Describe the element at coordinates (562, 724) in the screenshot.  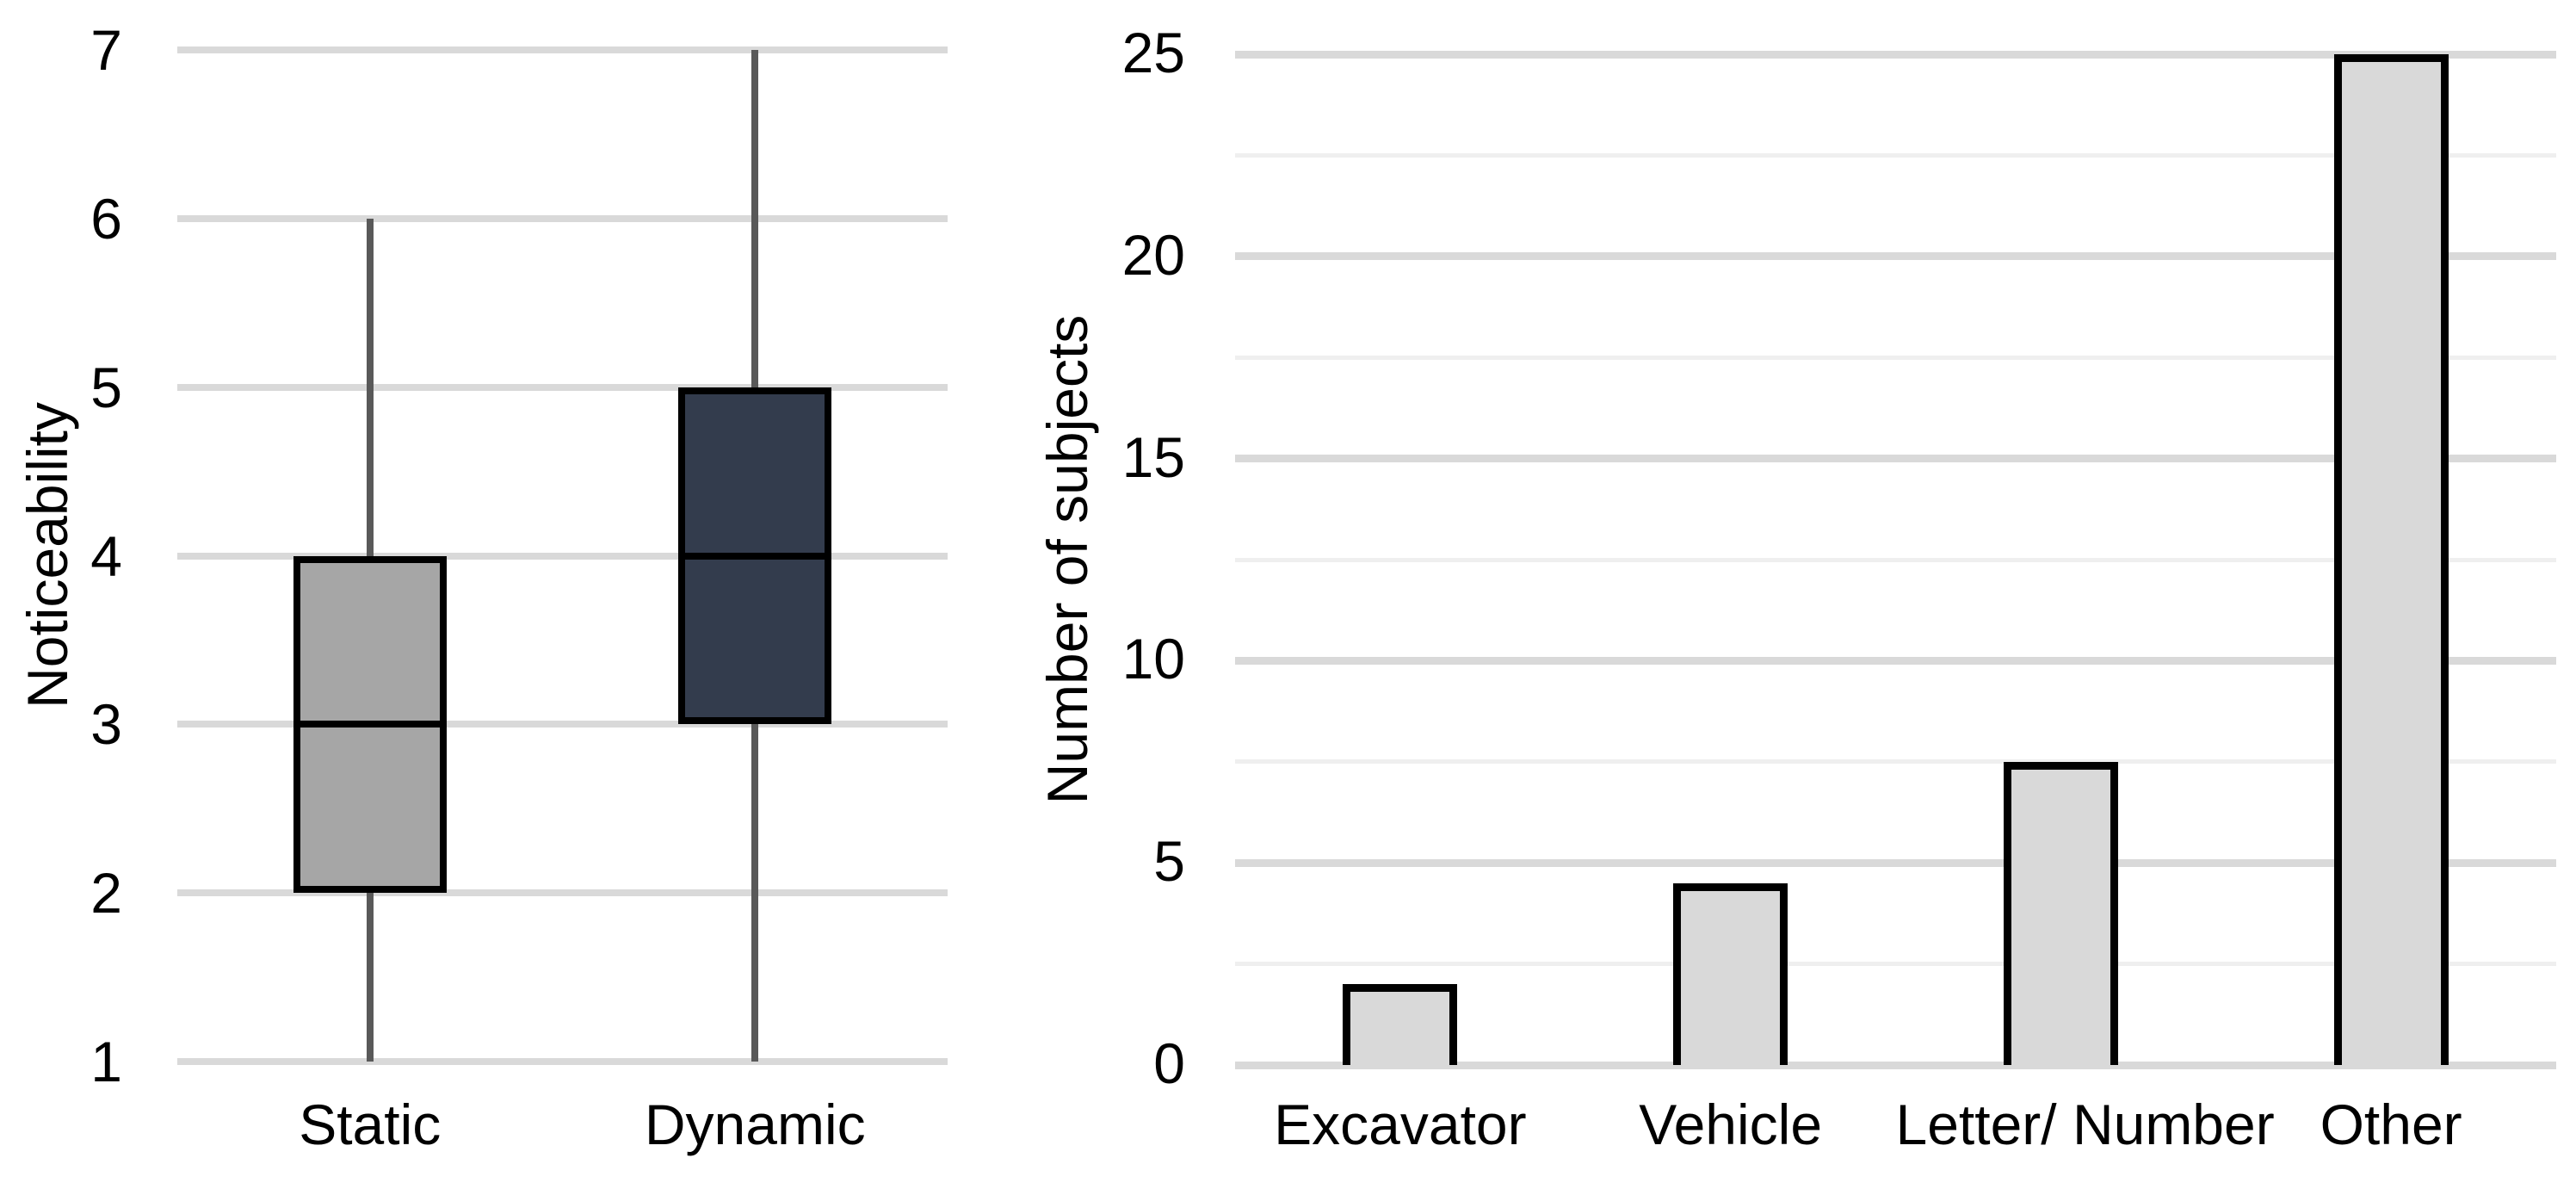
I see `gridline-y3` at that location.